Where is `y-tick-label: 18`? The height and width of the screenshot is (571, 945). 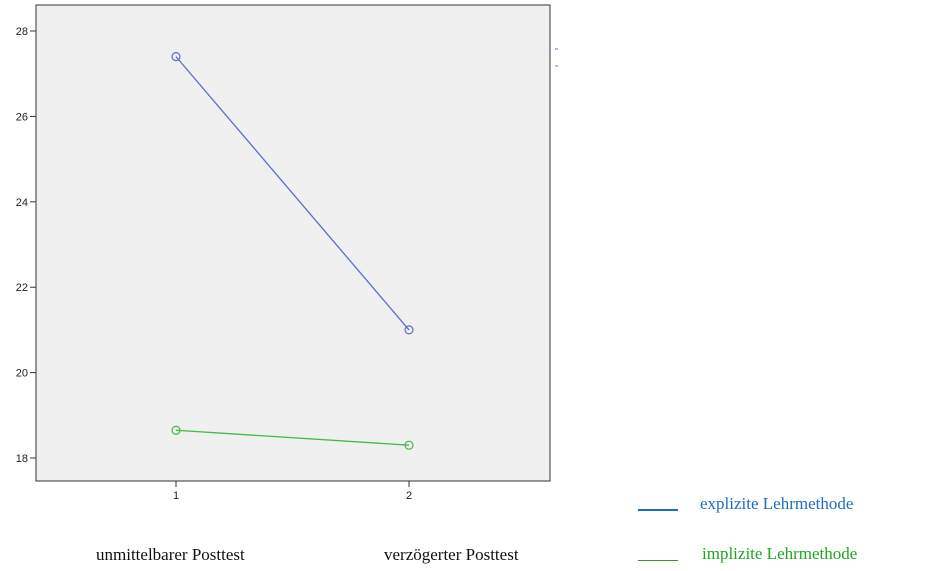
y-tick-label: 18 is located at coordinates (22, 459).